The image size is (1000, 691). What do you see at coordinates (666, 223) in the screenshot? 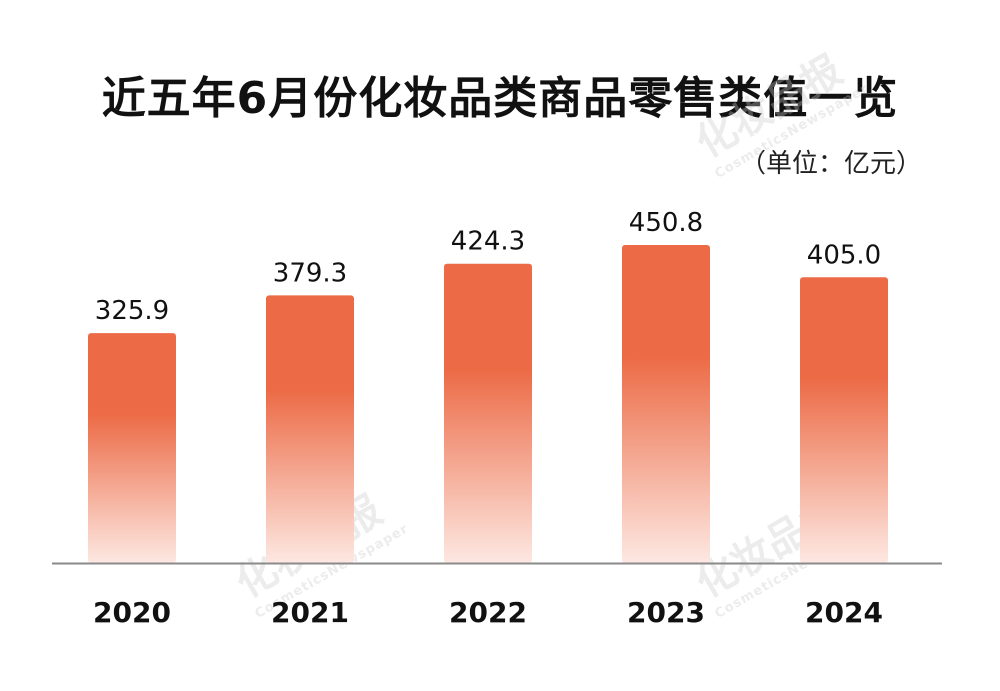
I see `value-label: 450.8` at bounding box center [666, 223].